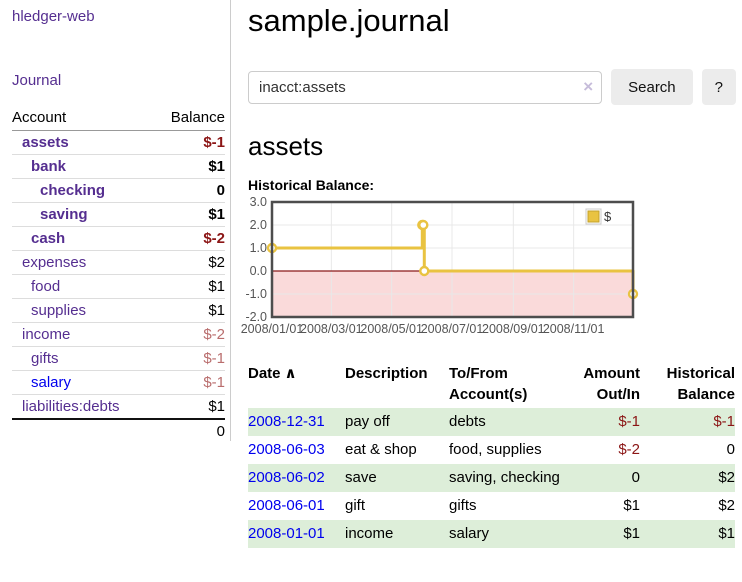 Image resolution: width=742 pixels, height=582 pixels. I want to click on account-row: liabilities:debts $1, so click(118, 407).